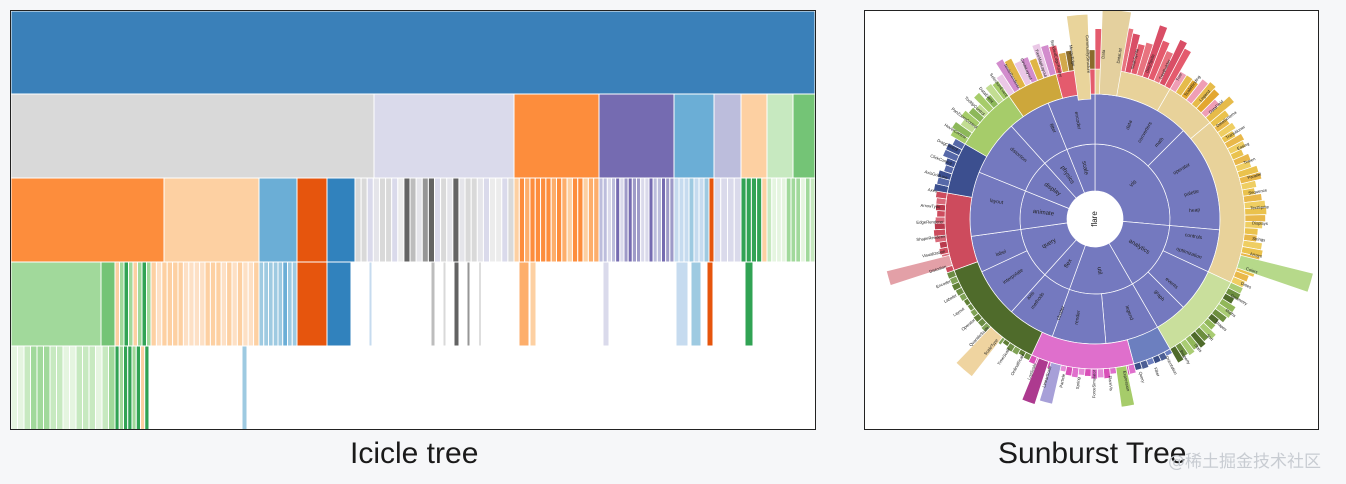 This screenshot has width=1346, height=484. I want to click on sunburst-leaf-label-50: Axes, so click(933, 190).